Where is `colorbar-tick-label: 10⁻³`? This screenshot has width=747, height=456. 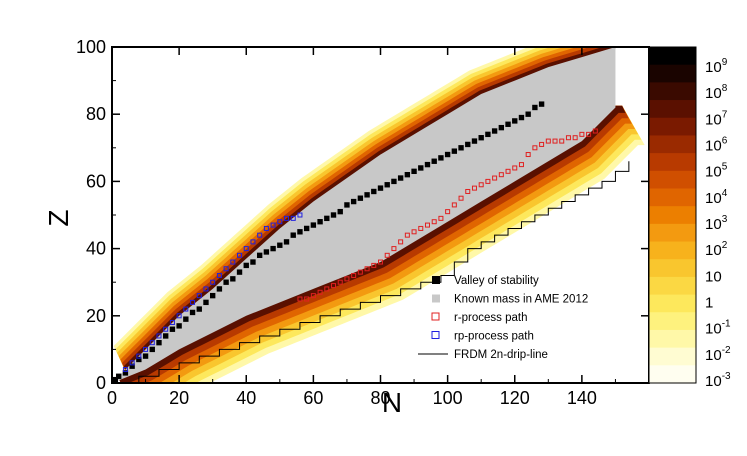 colorbar-tick-label: 10⁻³ is located at coordinates (718, 380).